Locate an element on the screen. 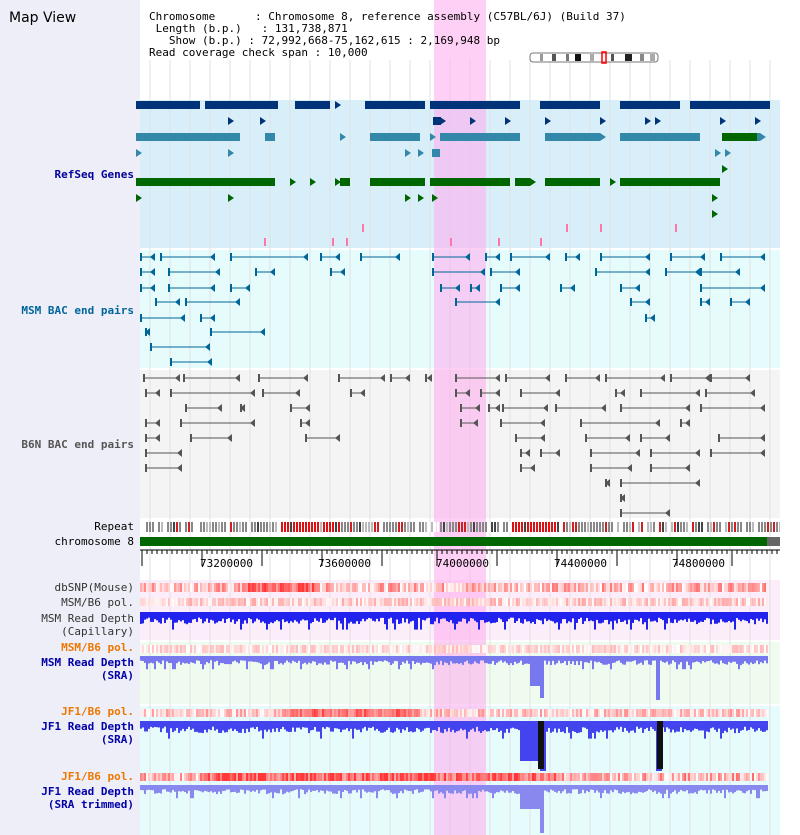  msm-depth-capillary-label: MSM Read Depth (Capillary) is located at coordinates (87, 625).